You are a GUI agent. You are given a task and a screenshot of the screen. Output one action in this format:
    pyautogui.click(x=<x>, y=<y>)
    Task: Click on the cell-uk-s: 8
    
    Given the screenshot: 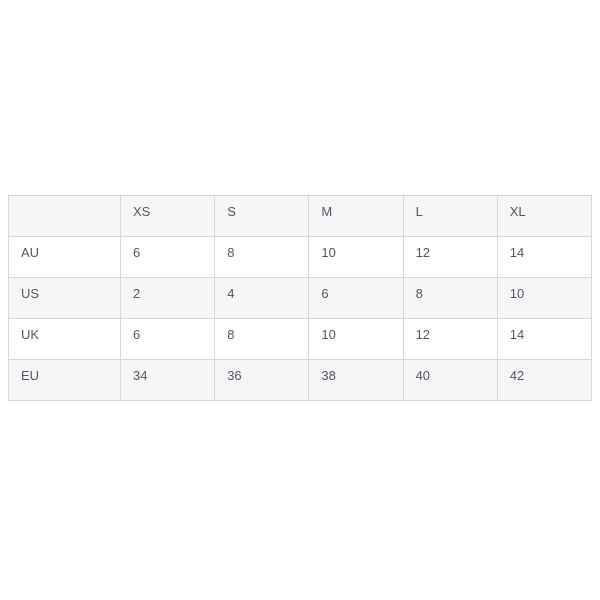 What is the action you would take?
    pyautogui.click(x=262, y=339)
    